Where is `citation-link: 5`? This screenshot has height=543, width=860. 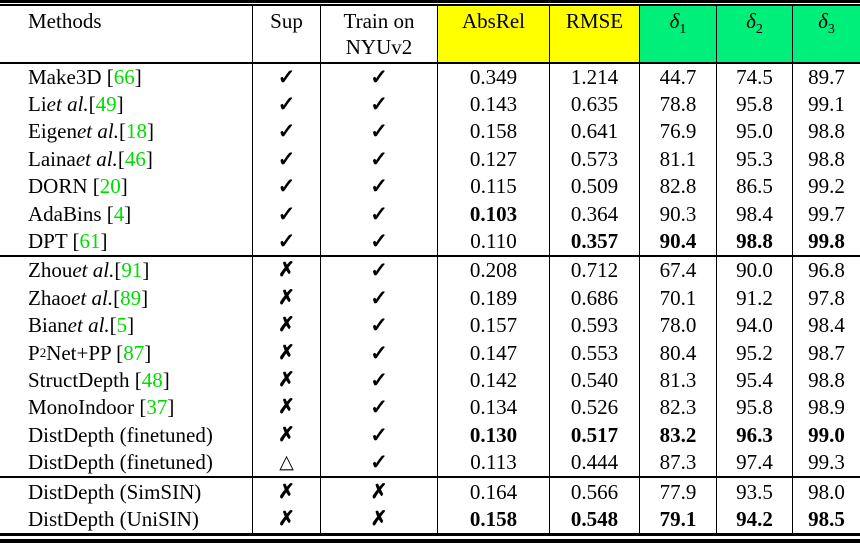 citation-link: 5 is located at coordinates (122, 325).